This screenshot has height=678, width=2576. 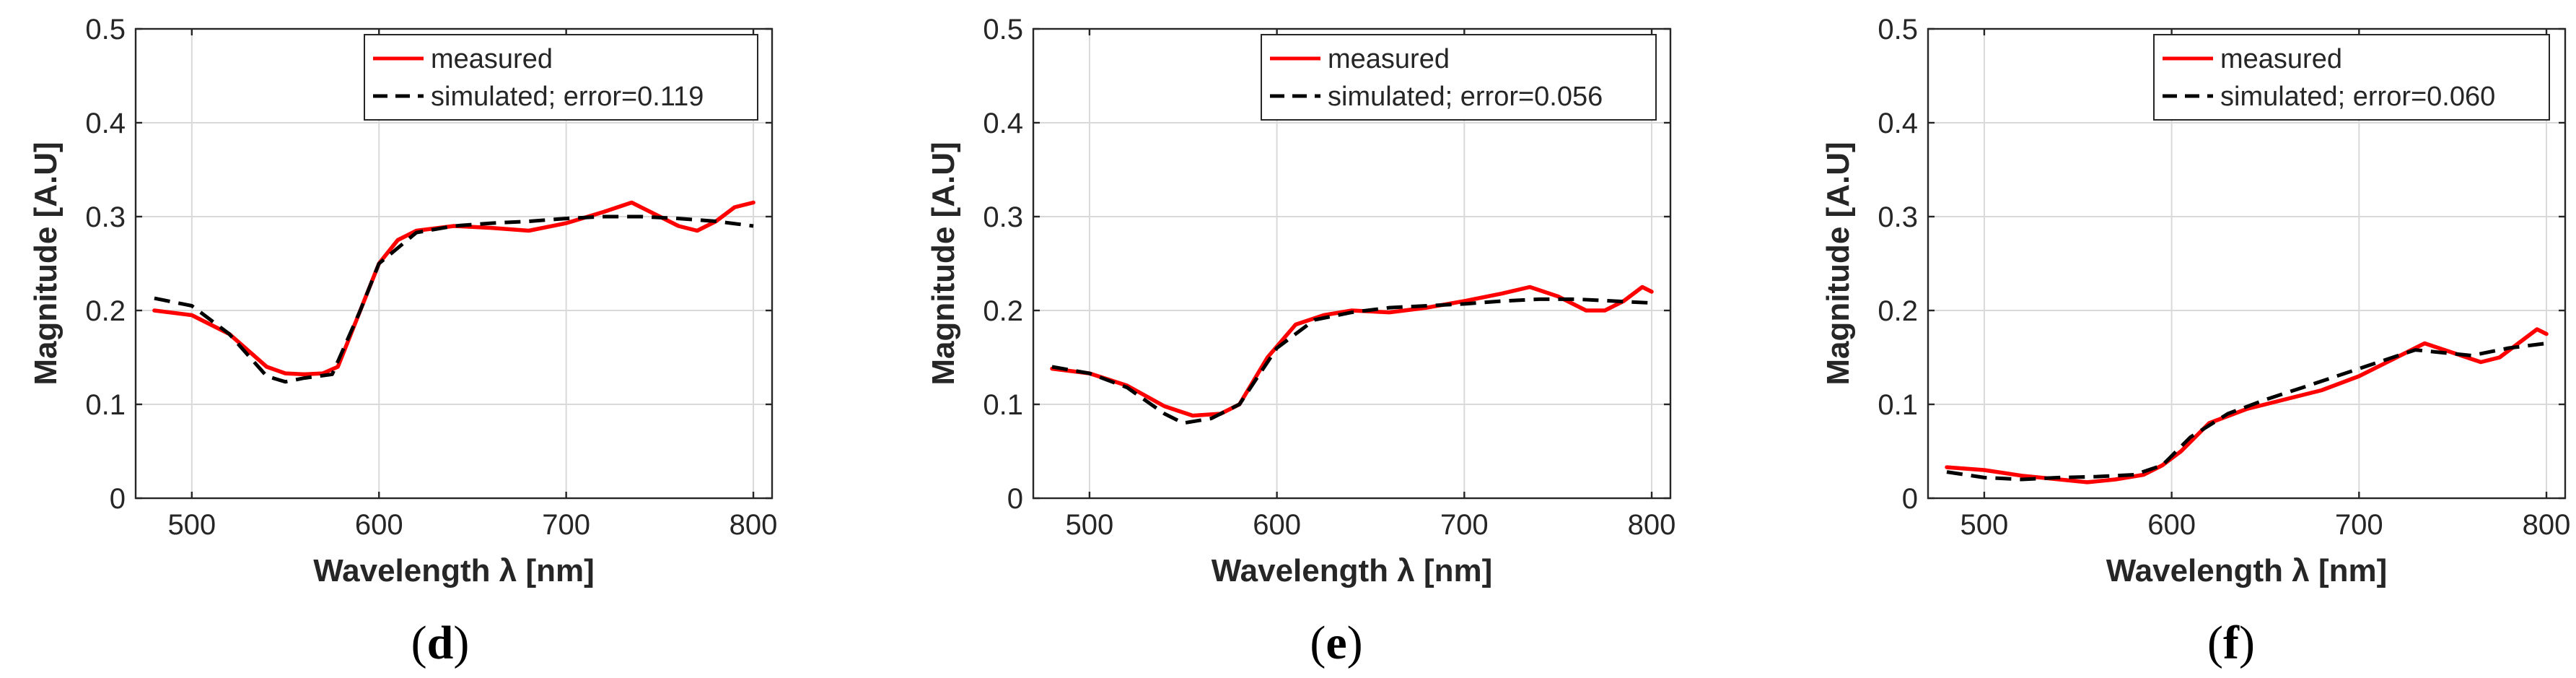 I want to click on legend-entry-label: simulated; error=0.056, so click(x=1465, y=97).